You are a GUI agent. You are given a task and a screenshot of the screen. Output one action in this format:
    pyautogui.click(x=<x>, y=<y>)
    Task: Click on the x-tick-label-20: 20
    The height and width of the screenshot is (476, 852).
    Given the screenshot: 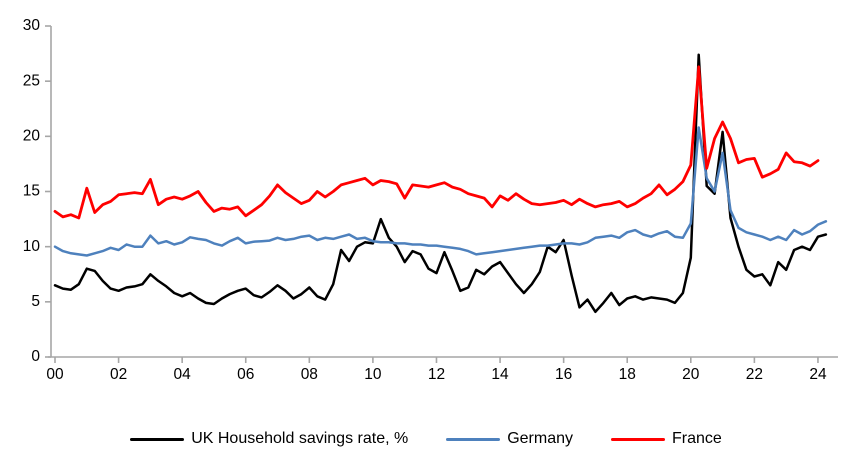 What is the action you would take?
    pyautogui.click(x=691, y=374)
    